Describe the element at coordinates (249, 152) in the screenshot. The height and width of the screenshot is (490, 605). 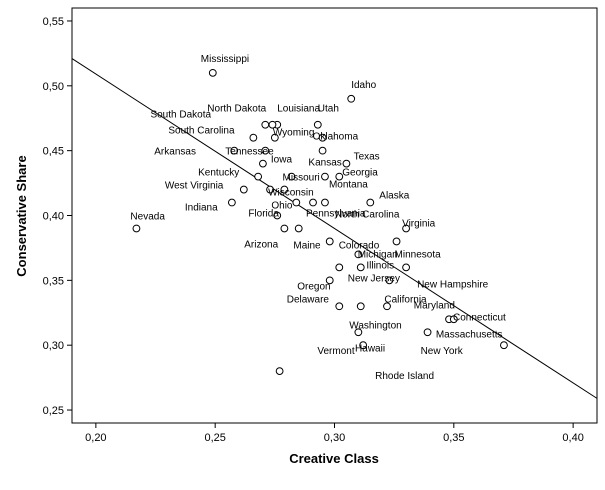
I see `point-label: Tennessee` at that location.